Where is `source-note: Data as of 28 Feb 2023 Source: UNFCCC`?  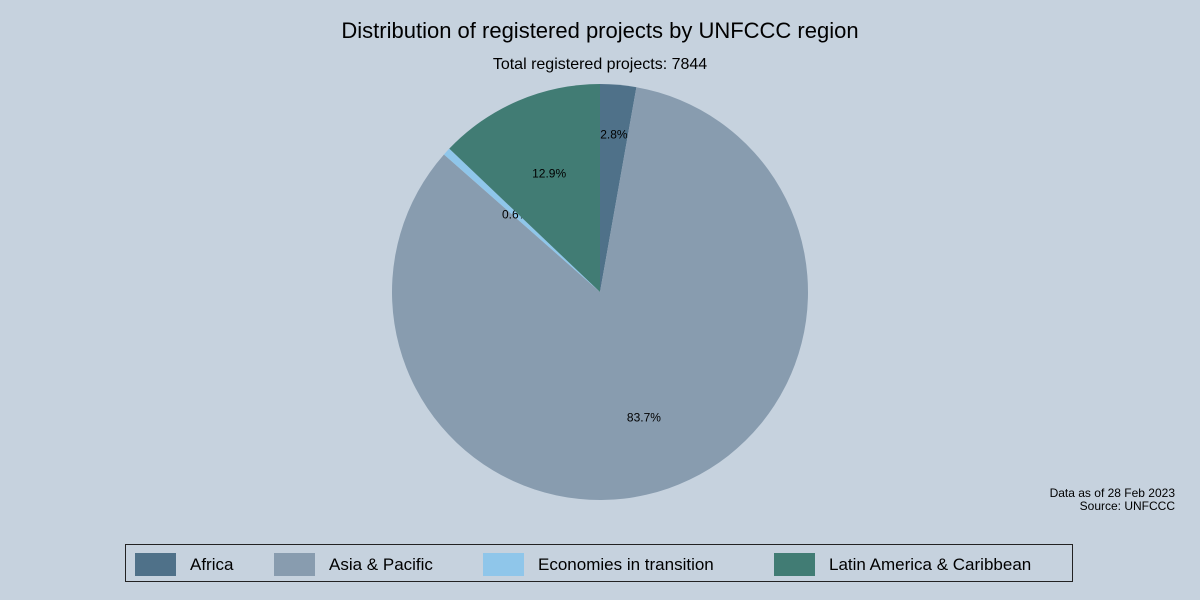 source-note: Data as of 28 Feb 2023 Source: UNFCCC is located at coordinates (1112, 500).